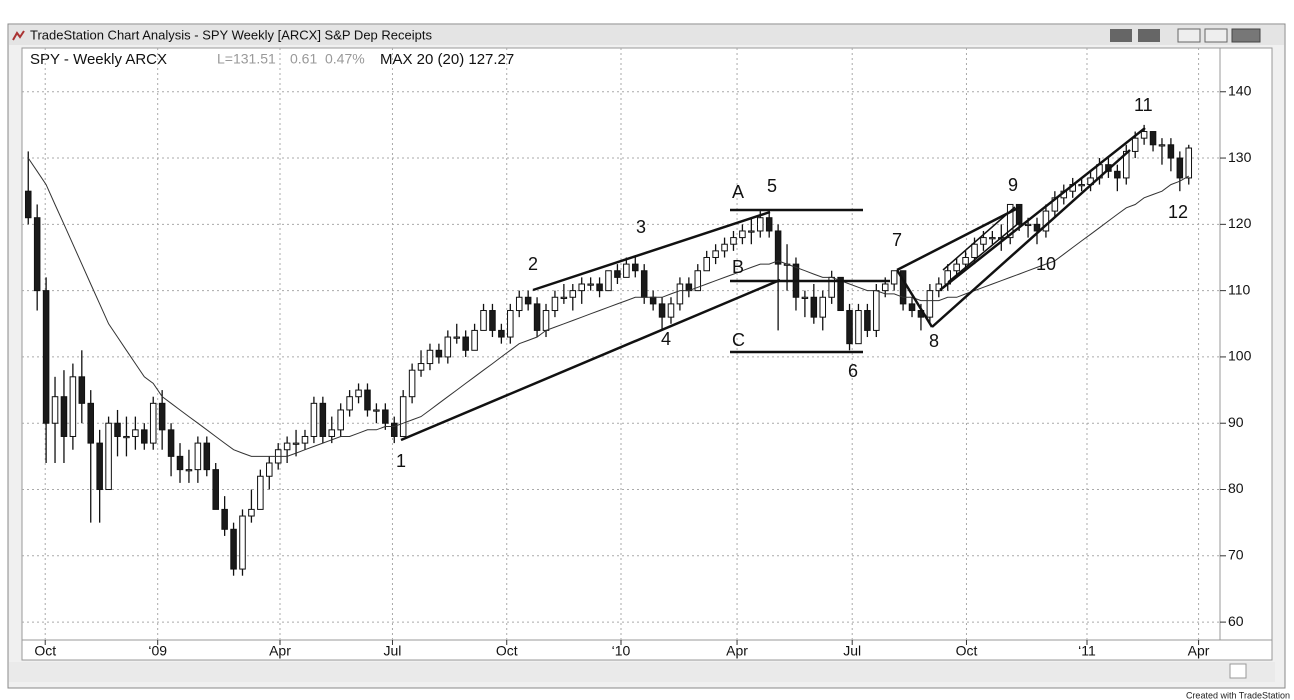  What do you see at coordinates (1238, 671) in the screenshot?
I see `scroll-thumb` at bounding box center [1238, 671].